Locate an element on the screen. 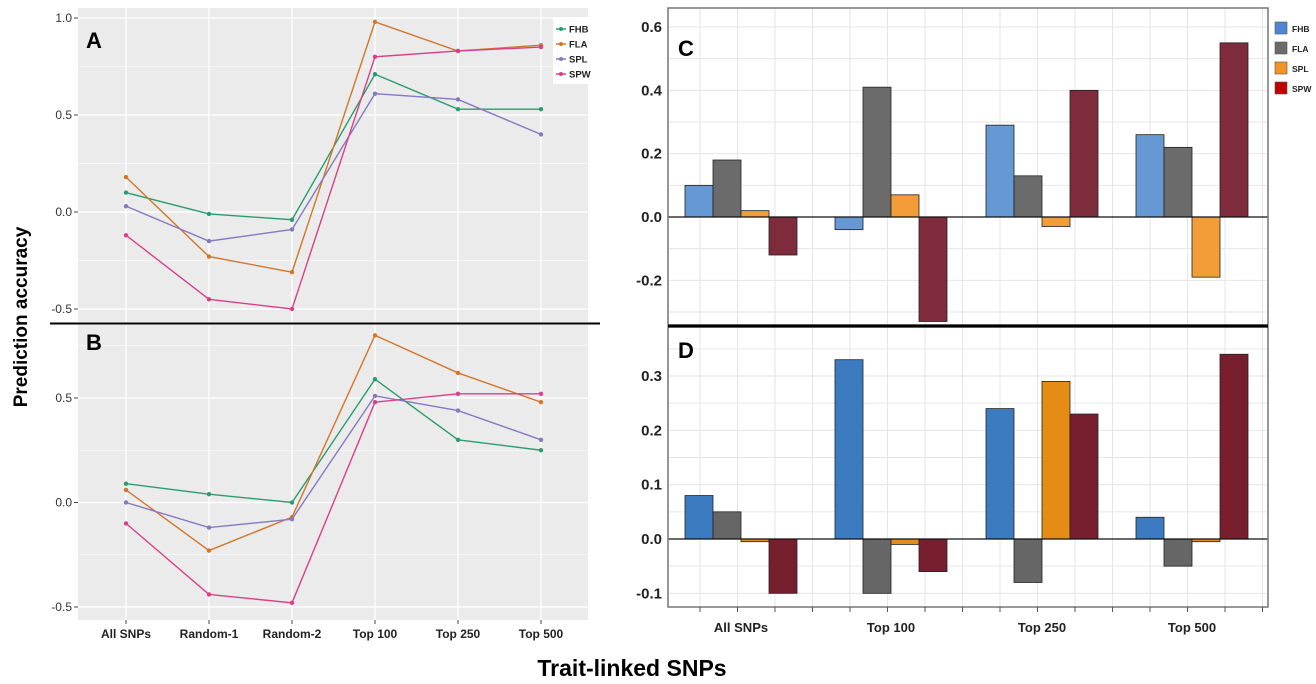 The width and height of the screenshot is (1316, 684). panel-a-series is located at coordinates (333, 165).